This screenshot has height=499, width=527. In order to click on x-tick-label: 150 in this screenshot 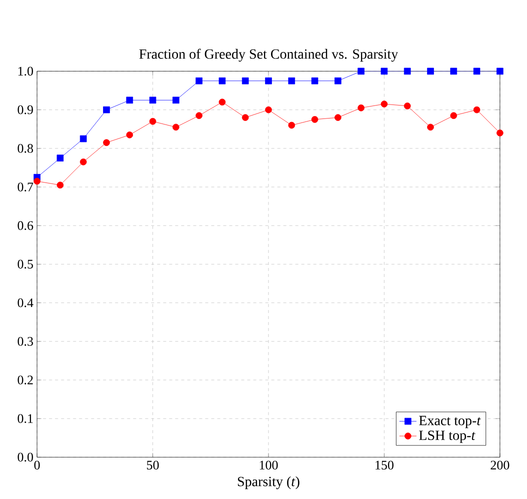, I will do `click(385, 465)`.